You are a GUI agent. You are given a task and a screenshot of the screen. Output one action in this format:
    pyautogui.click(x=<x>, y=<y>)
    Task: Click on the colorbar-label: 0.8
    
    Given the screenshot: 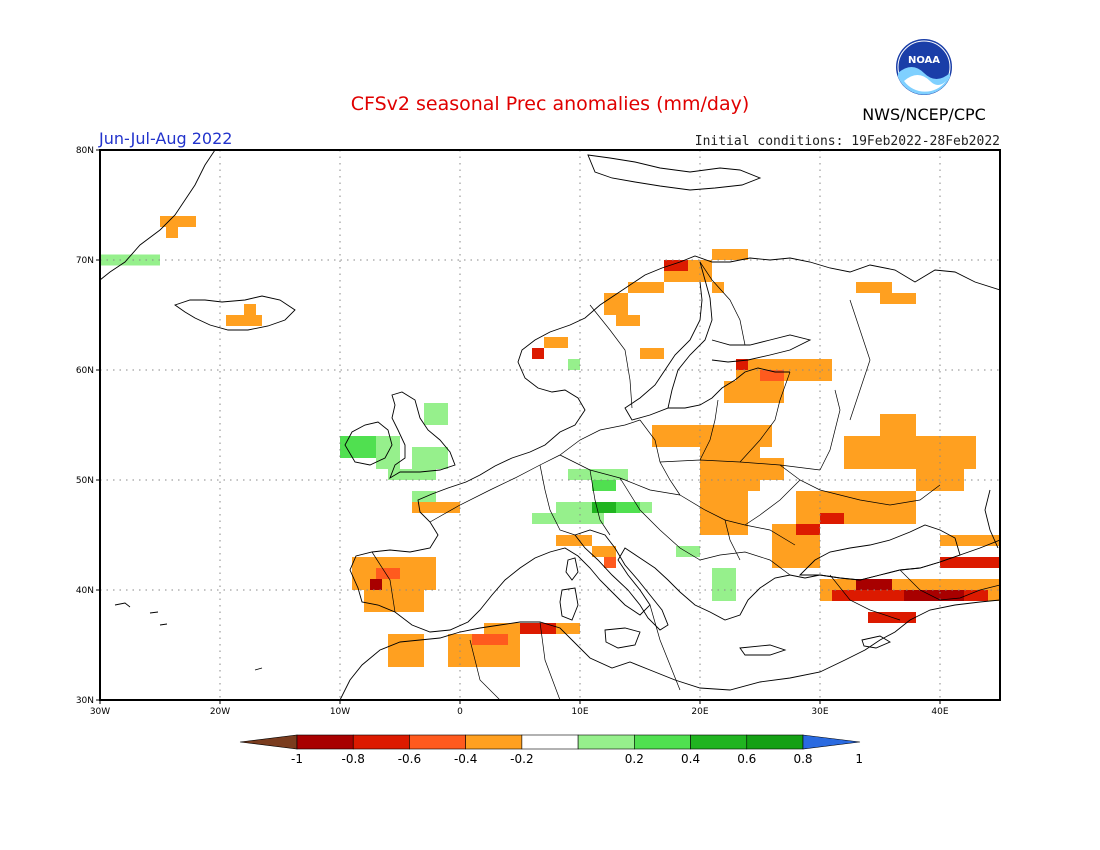 What is the action you would take?
    pyautogui.click(x=802, y=759)
    